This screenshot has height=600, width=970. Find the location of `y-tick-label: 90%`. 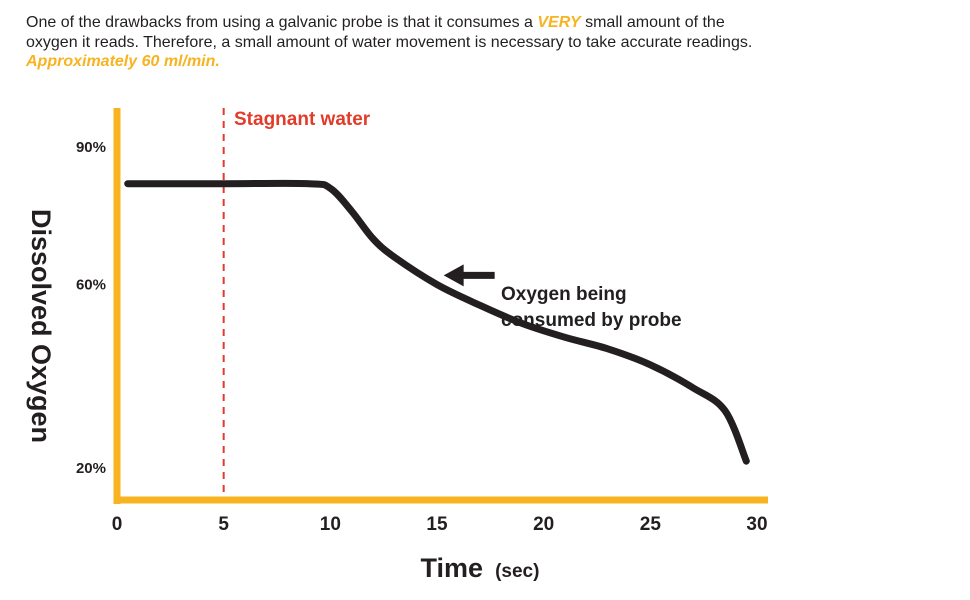

y-tick-label: 90% is located at coordinates (91, 147).